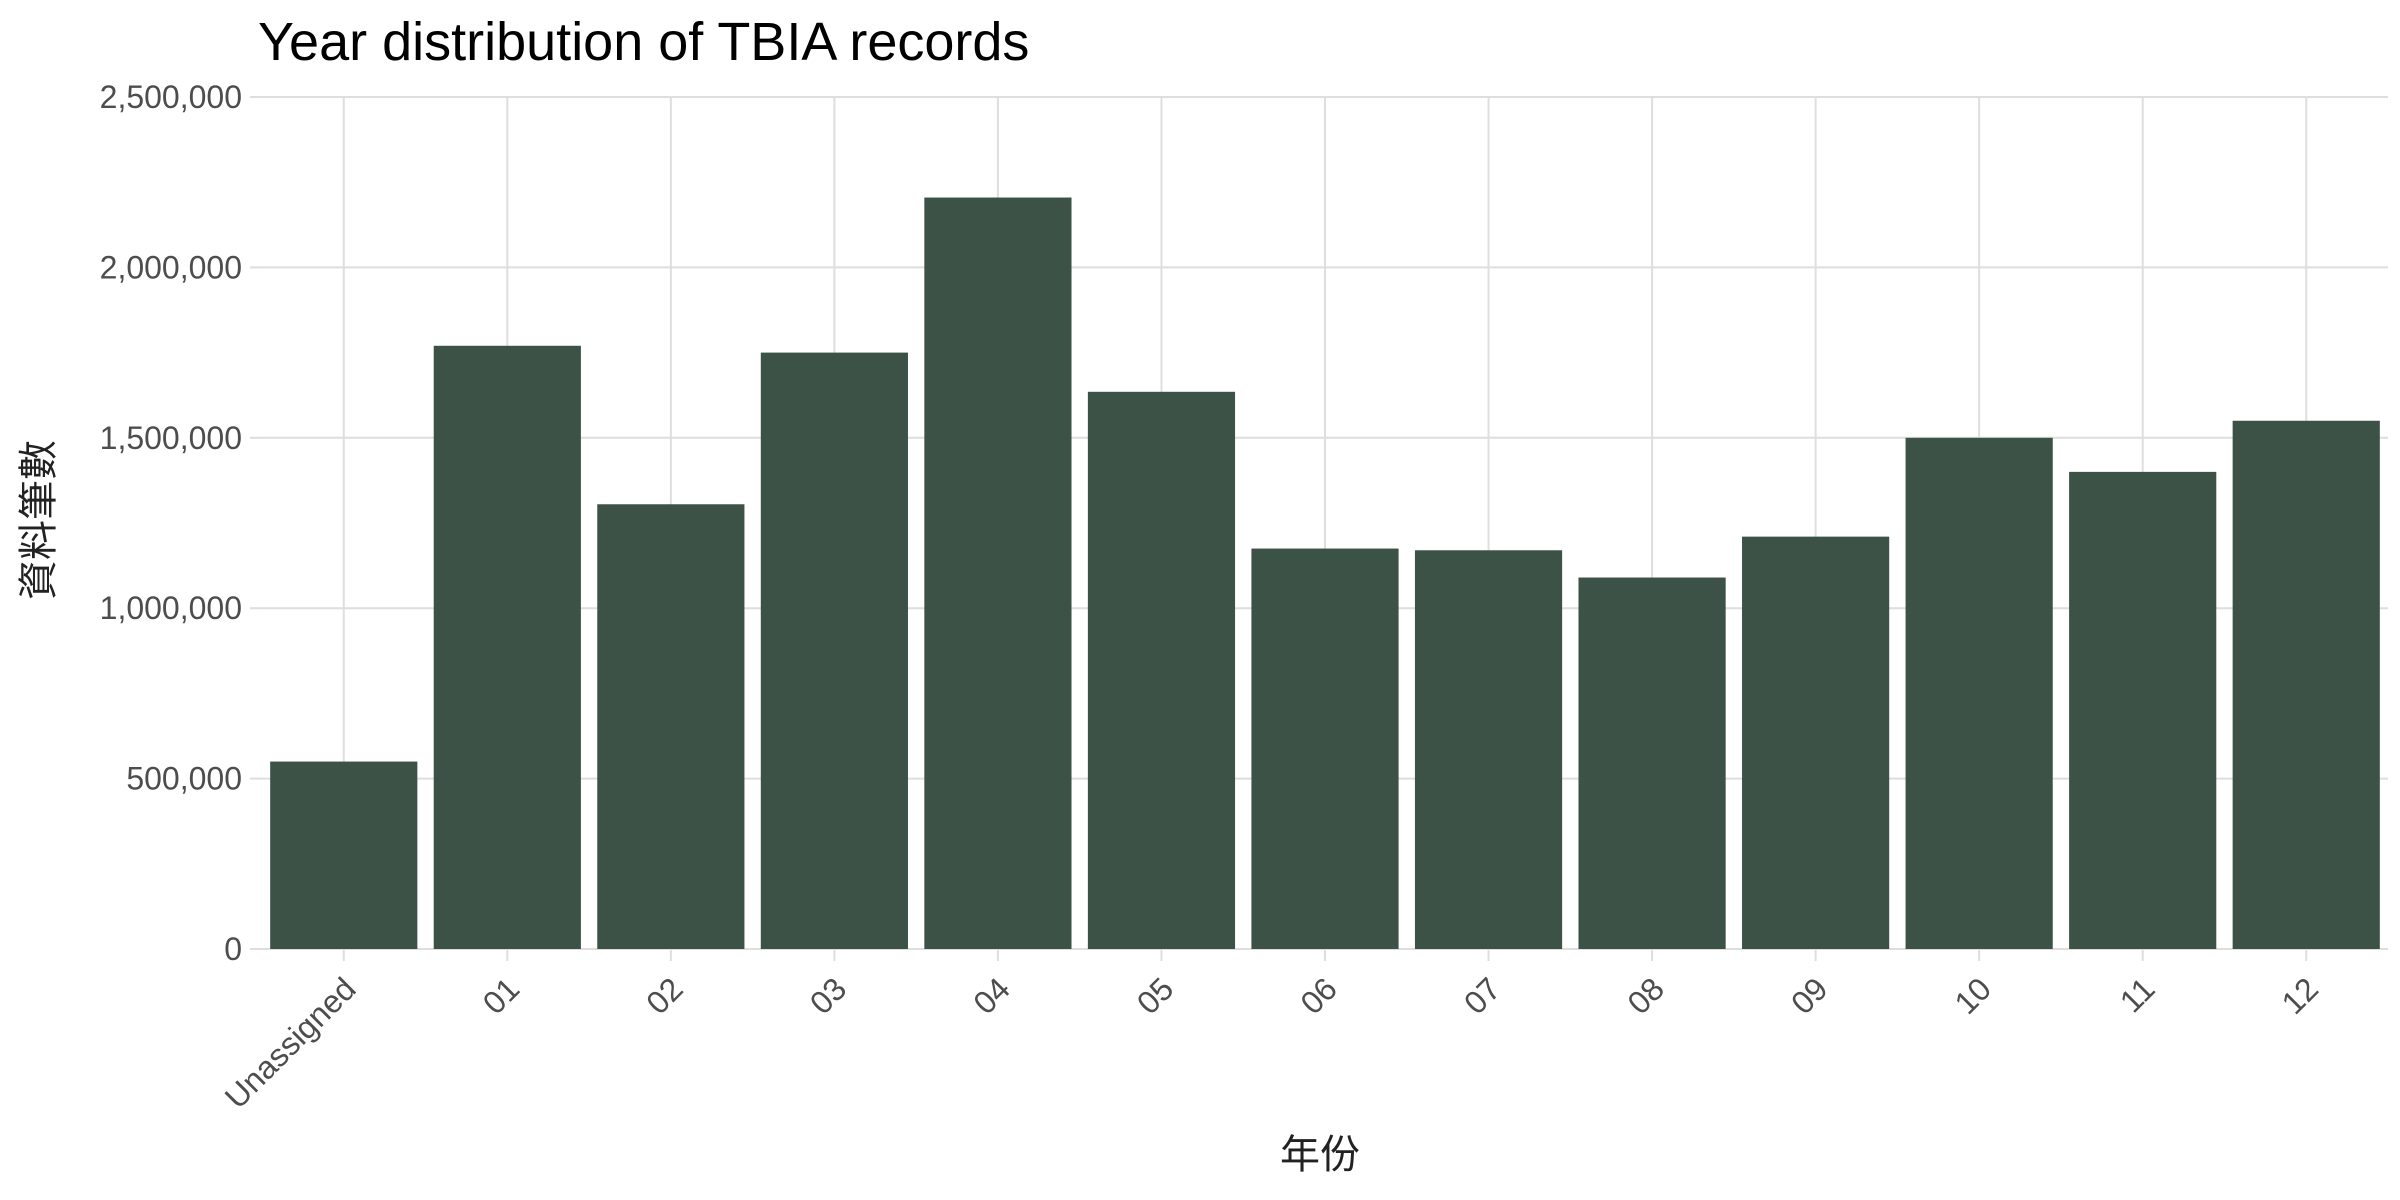 Image resolution: width=2400 pixels, height=1200 pixels. I want to click on y-tick-label: 500,000, so click(184, 779).